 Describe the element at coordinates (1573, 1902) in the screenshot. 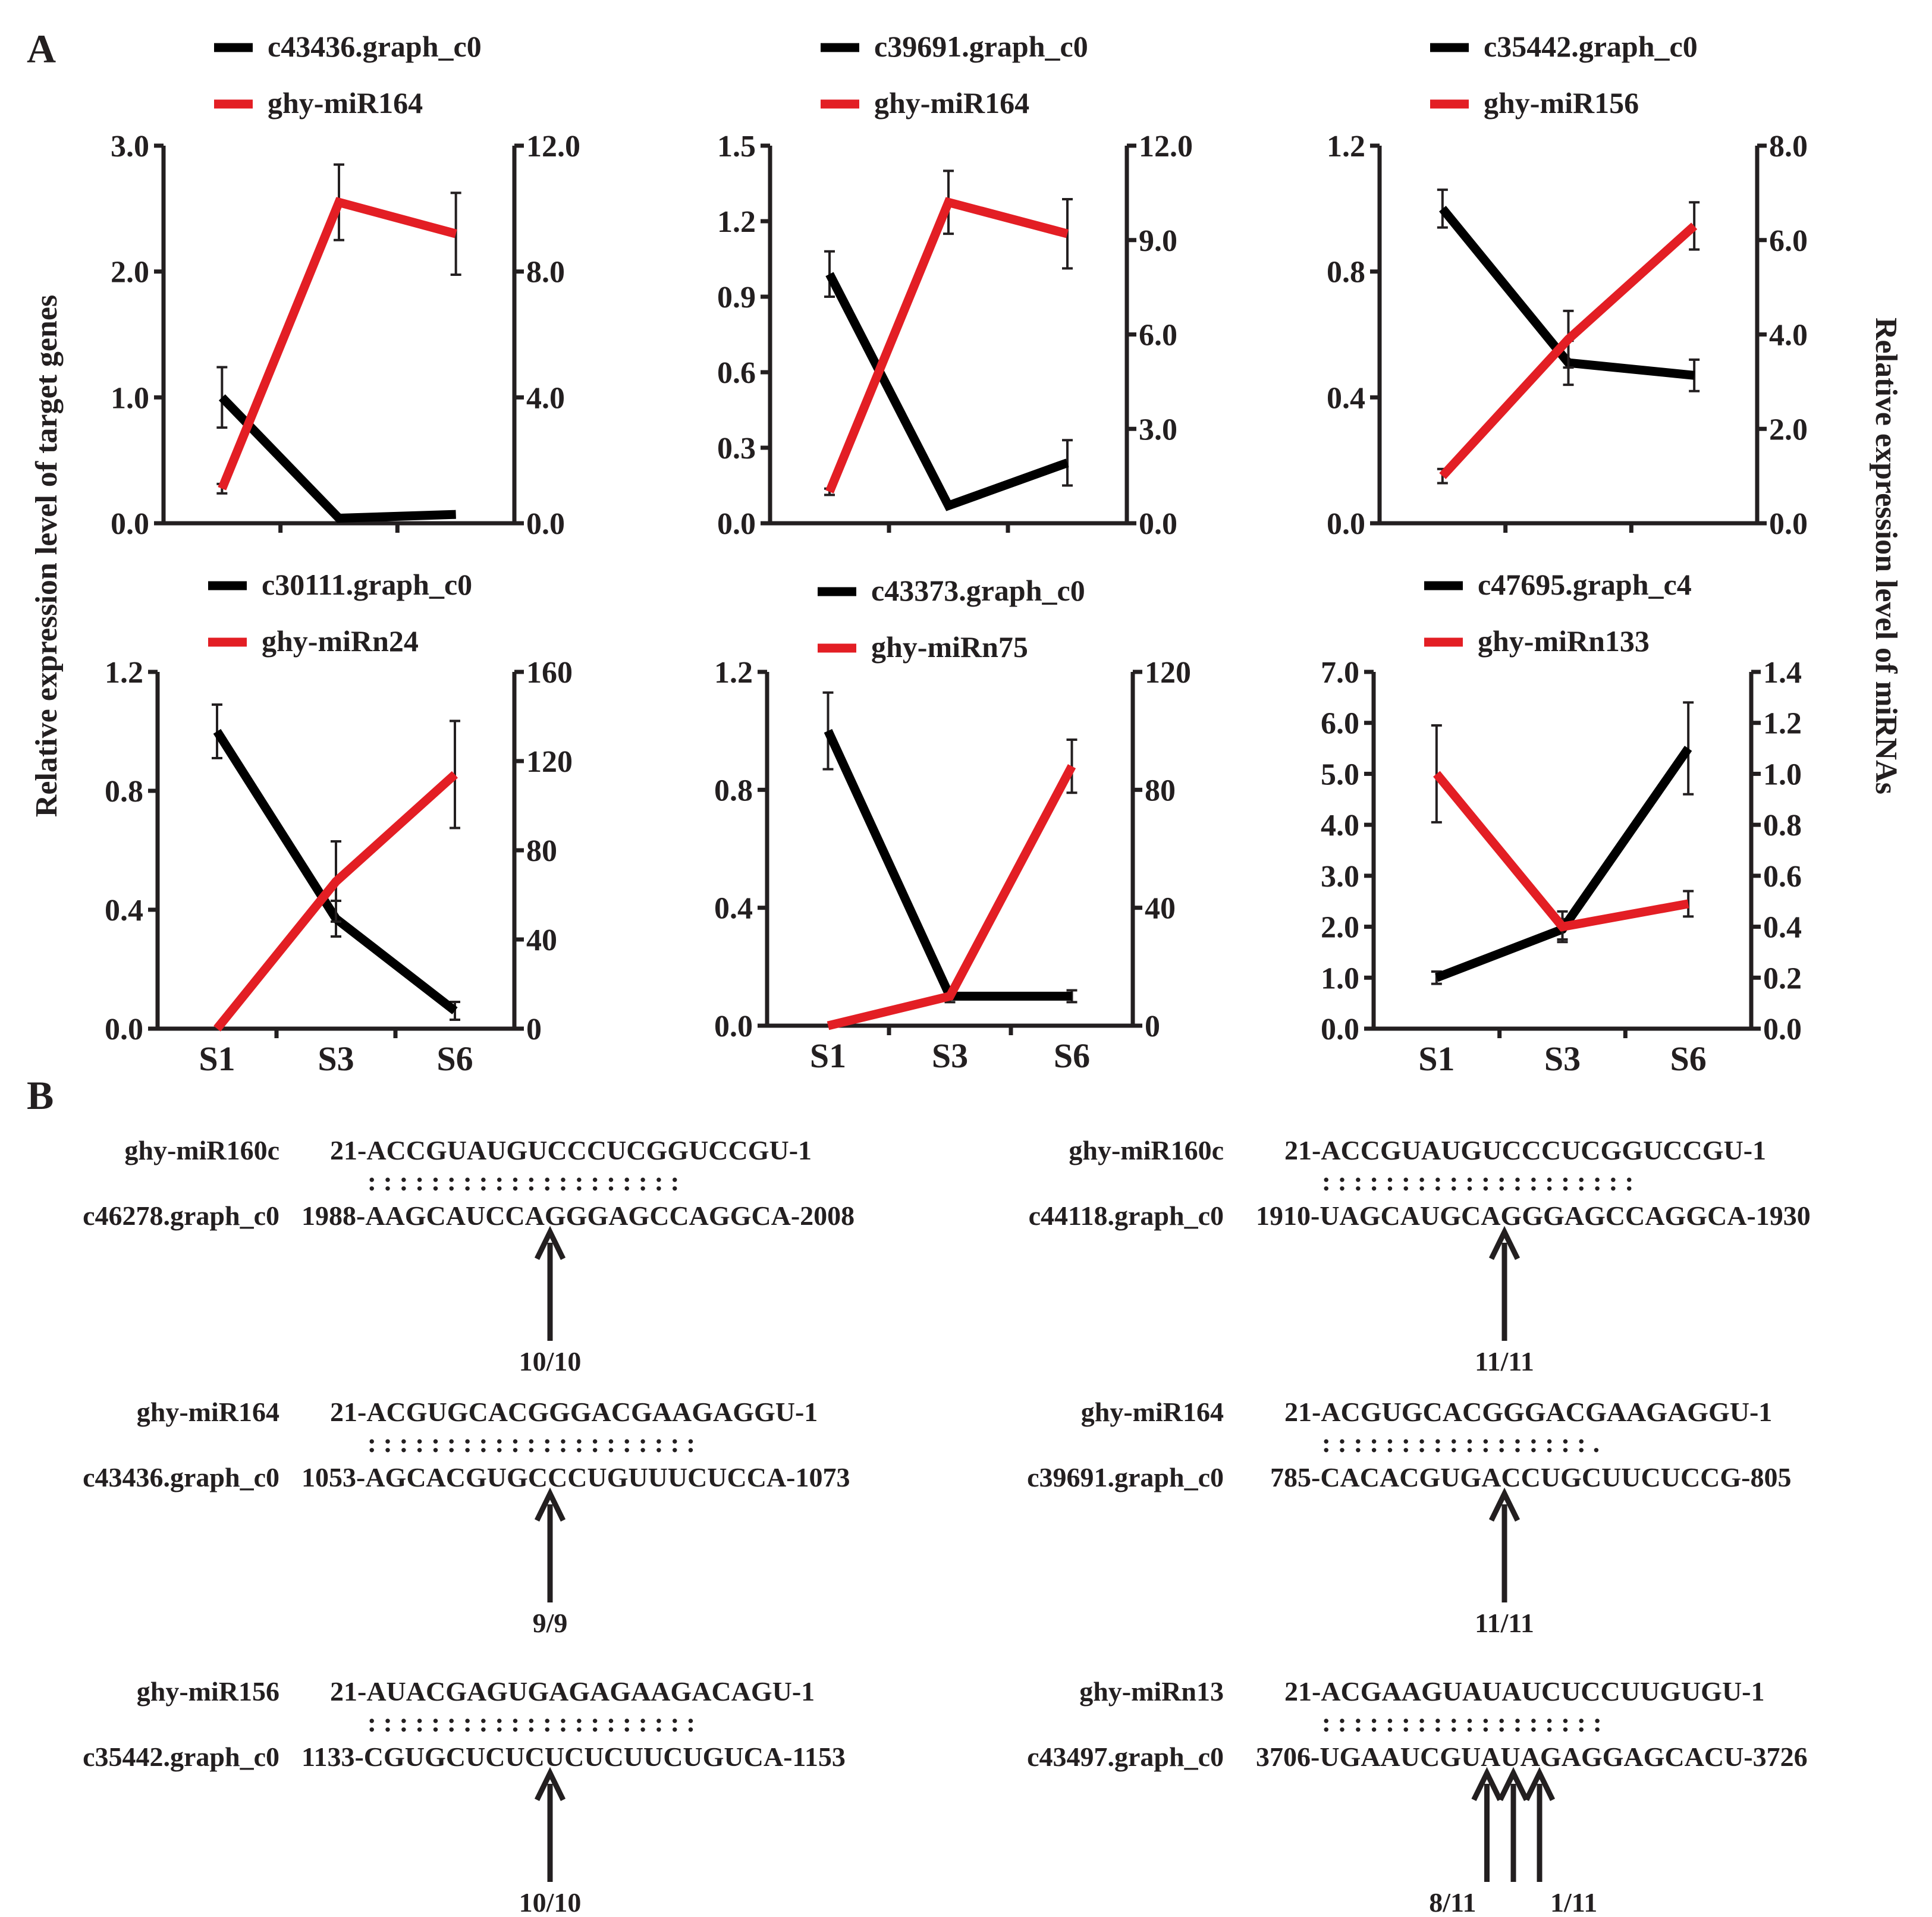

I see `cleavage-label: 1/11` at that location.